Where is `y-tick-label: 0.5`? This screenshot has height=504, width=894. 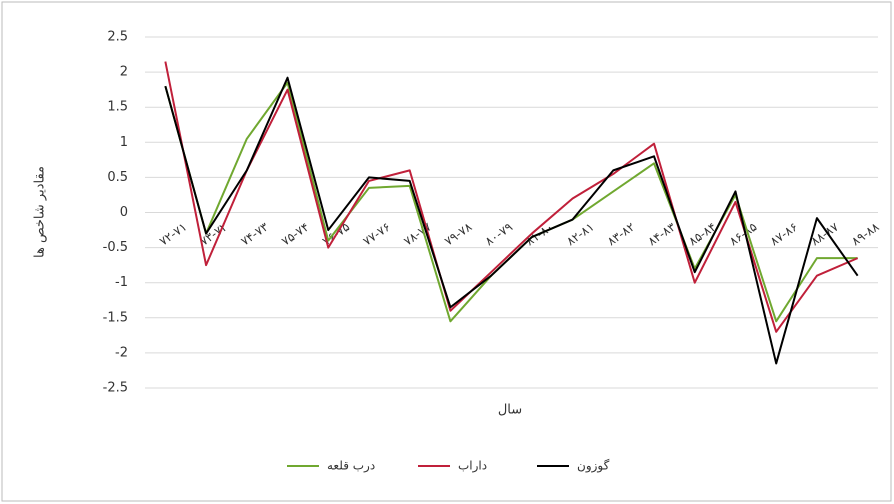
y-tick-label: 0.5 is located at coordinates (117, 177).